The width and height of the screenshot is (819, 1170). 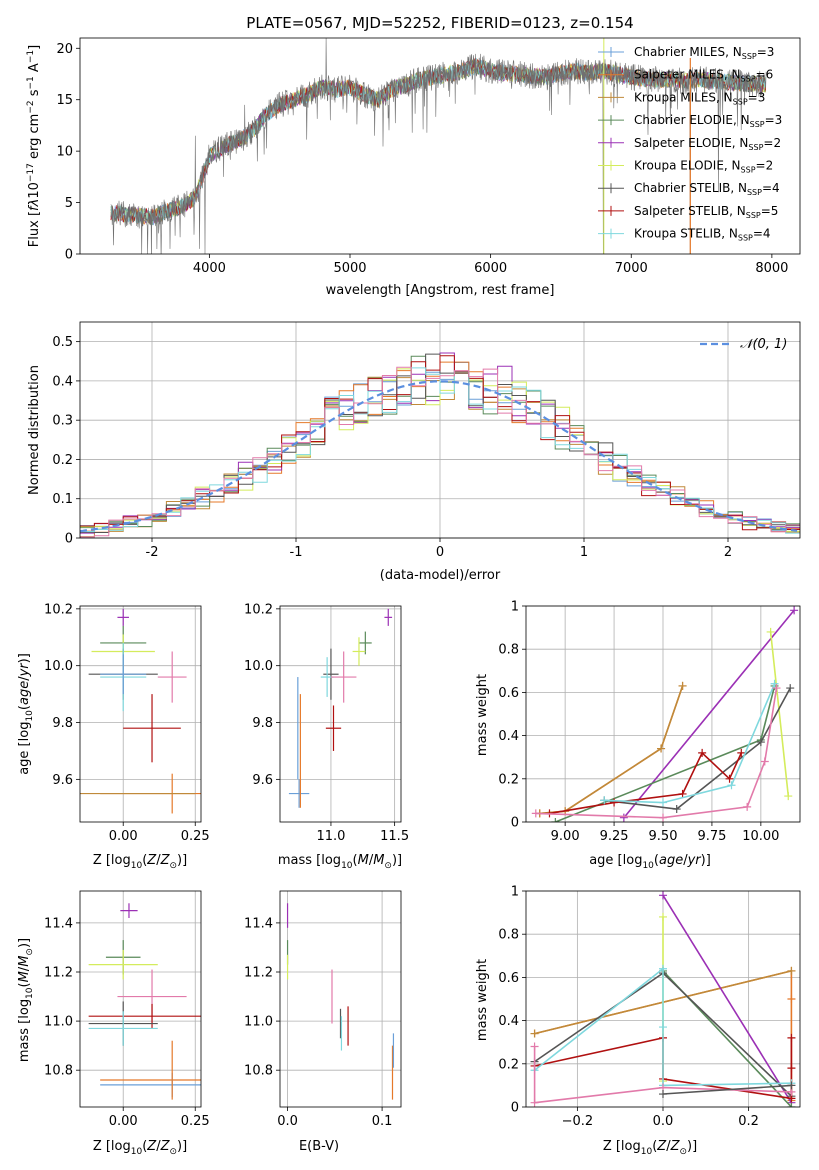 What do you see at coordinates (123, 836) in the screenshot?
I see `age_vs_z-x-tick-label: 0.00` at bounding box center [123, 836].